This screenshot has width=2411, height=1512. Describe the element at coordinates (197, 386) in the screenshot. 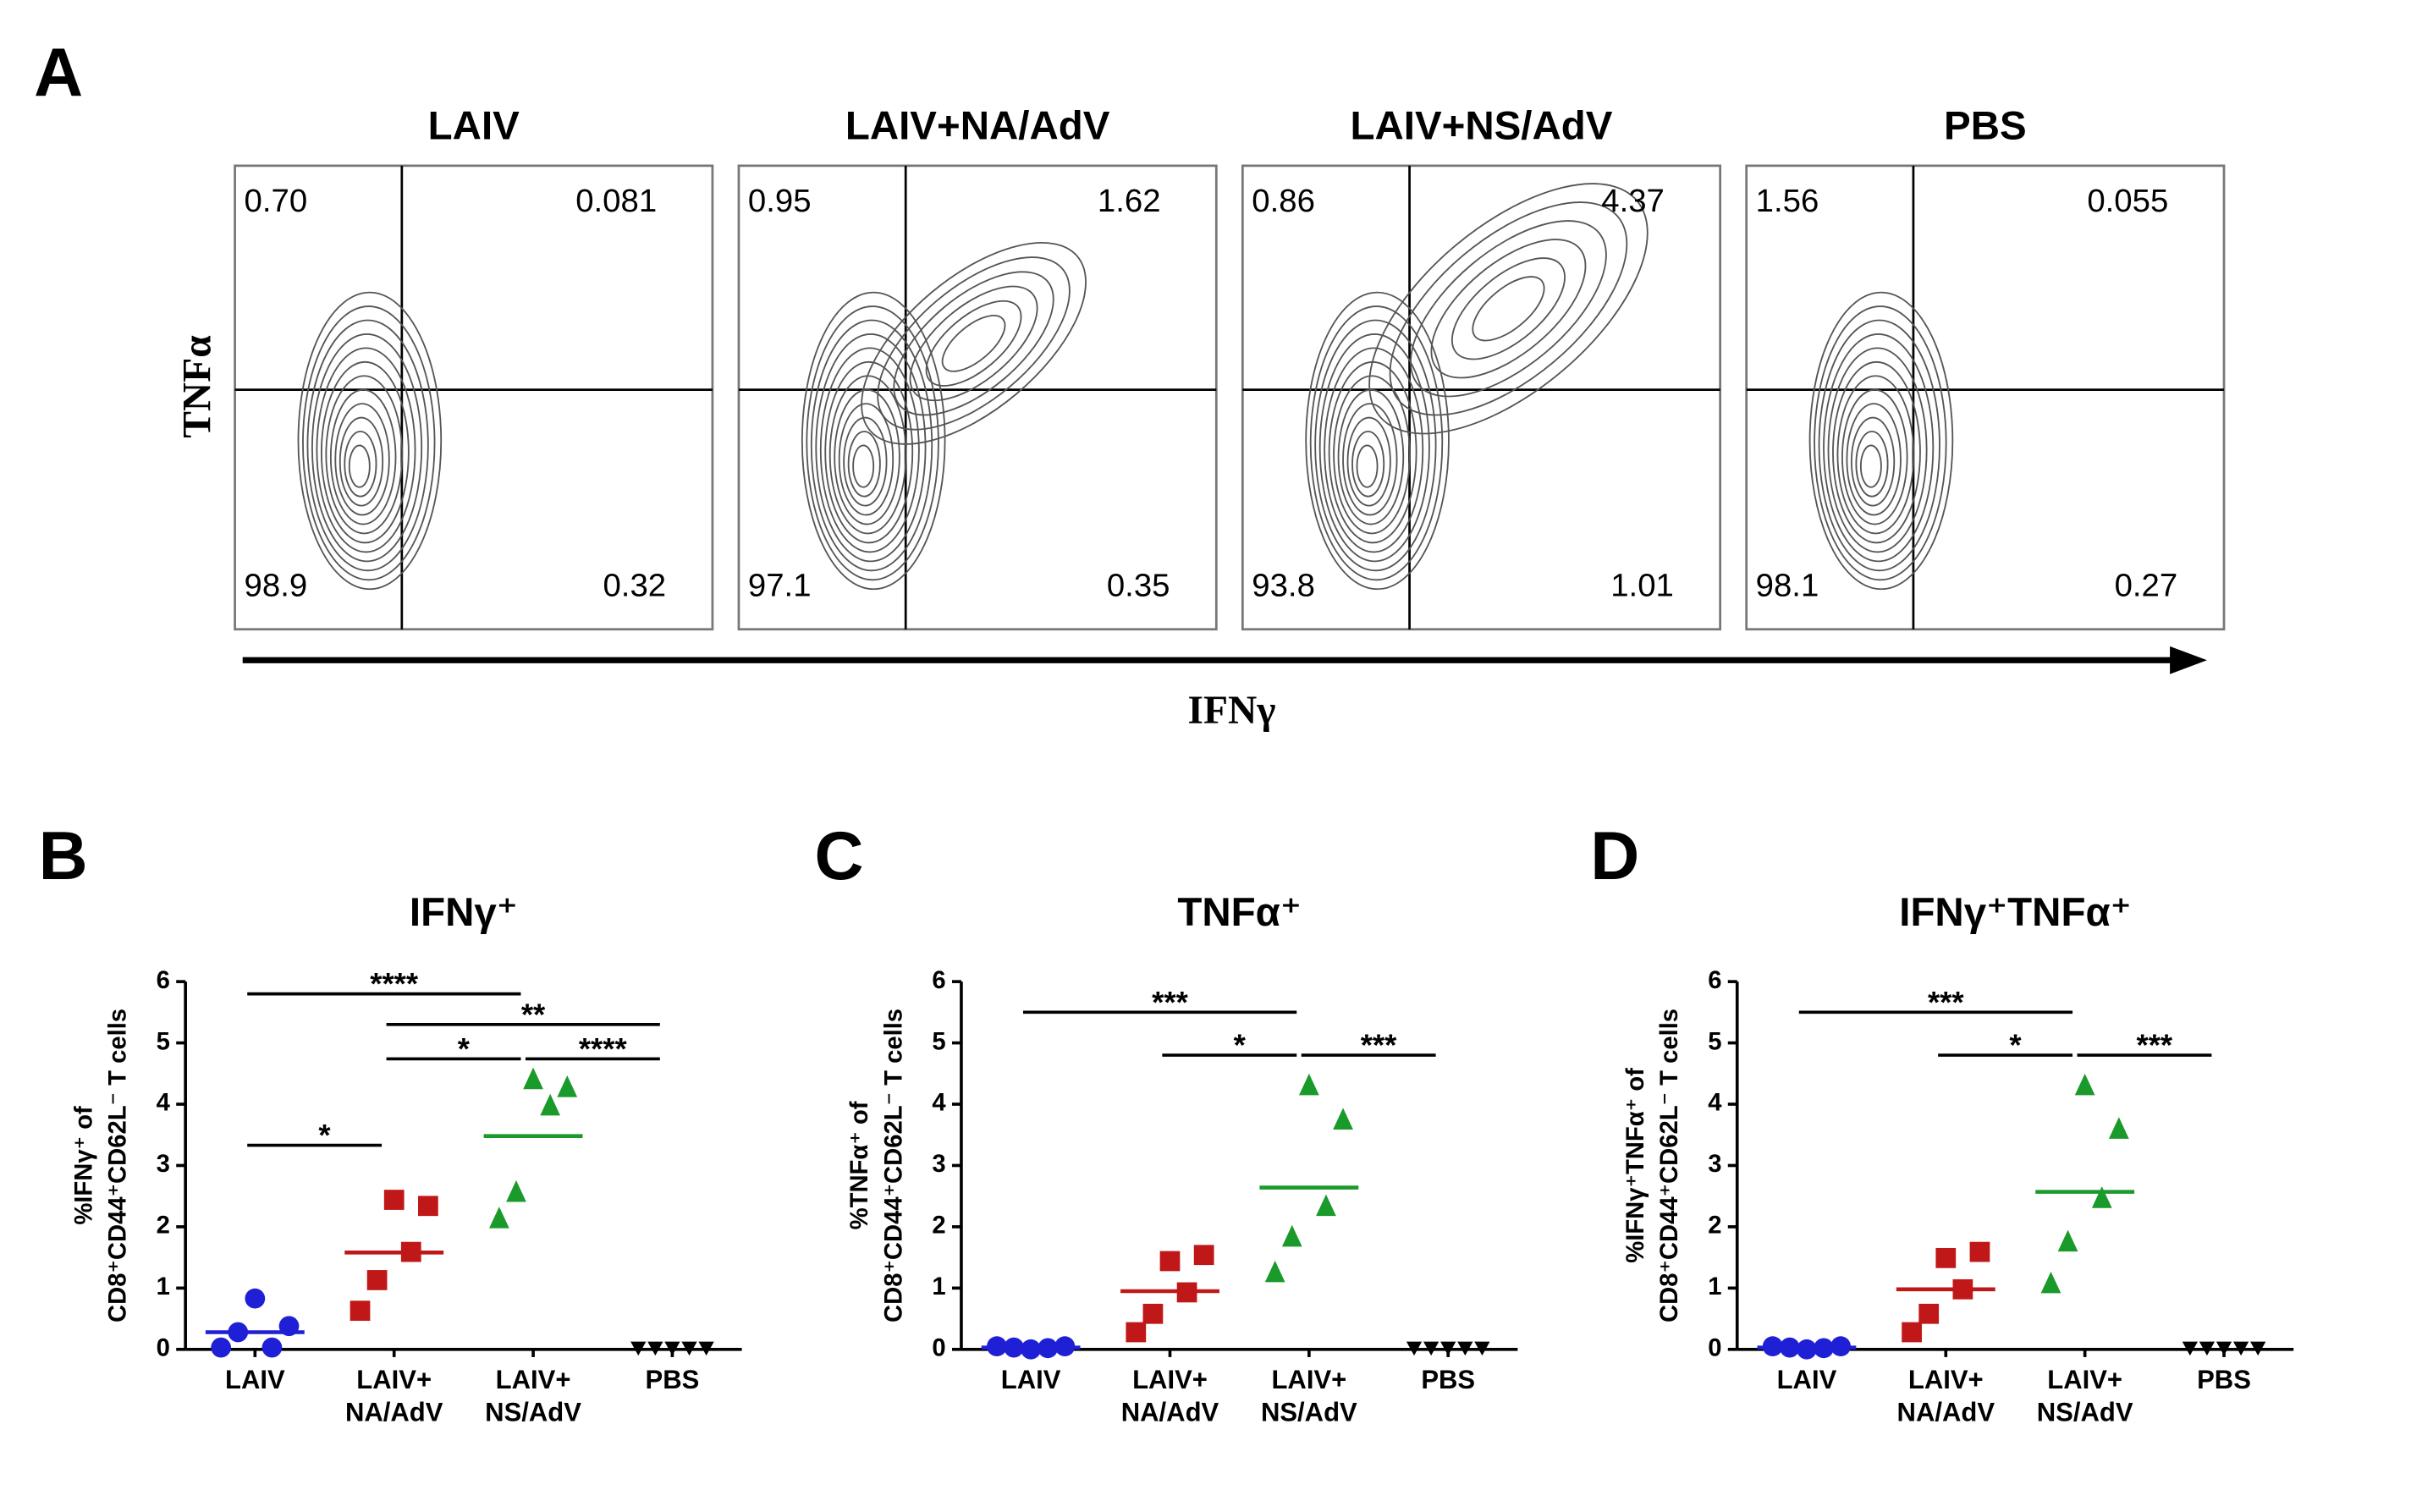

I see `y-axis-label: TNFα` at that location.